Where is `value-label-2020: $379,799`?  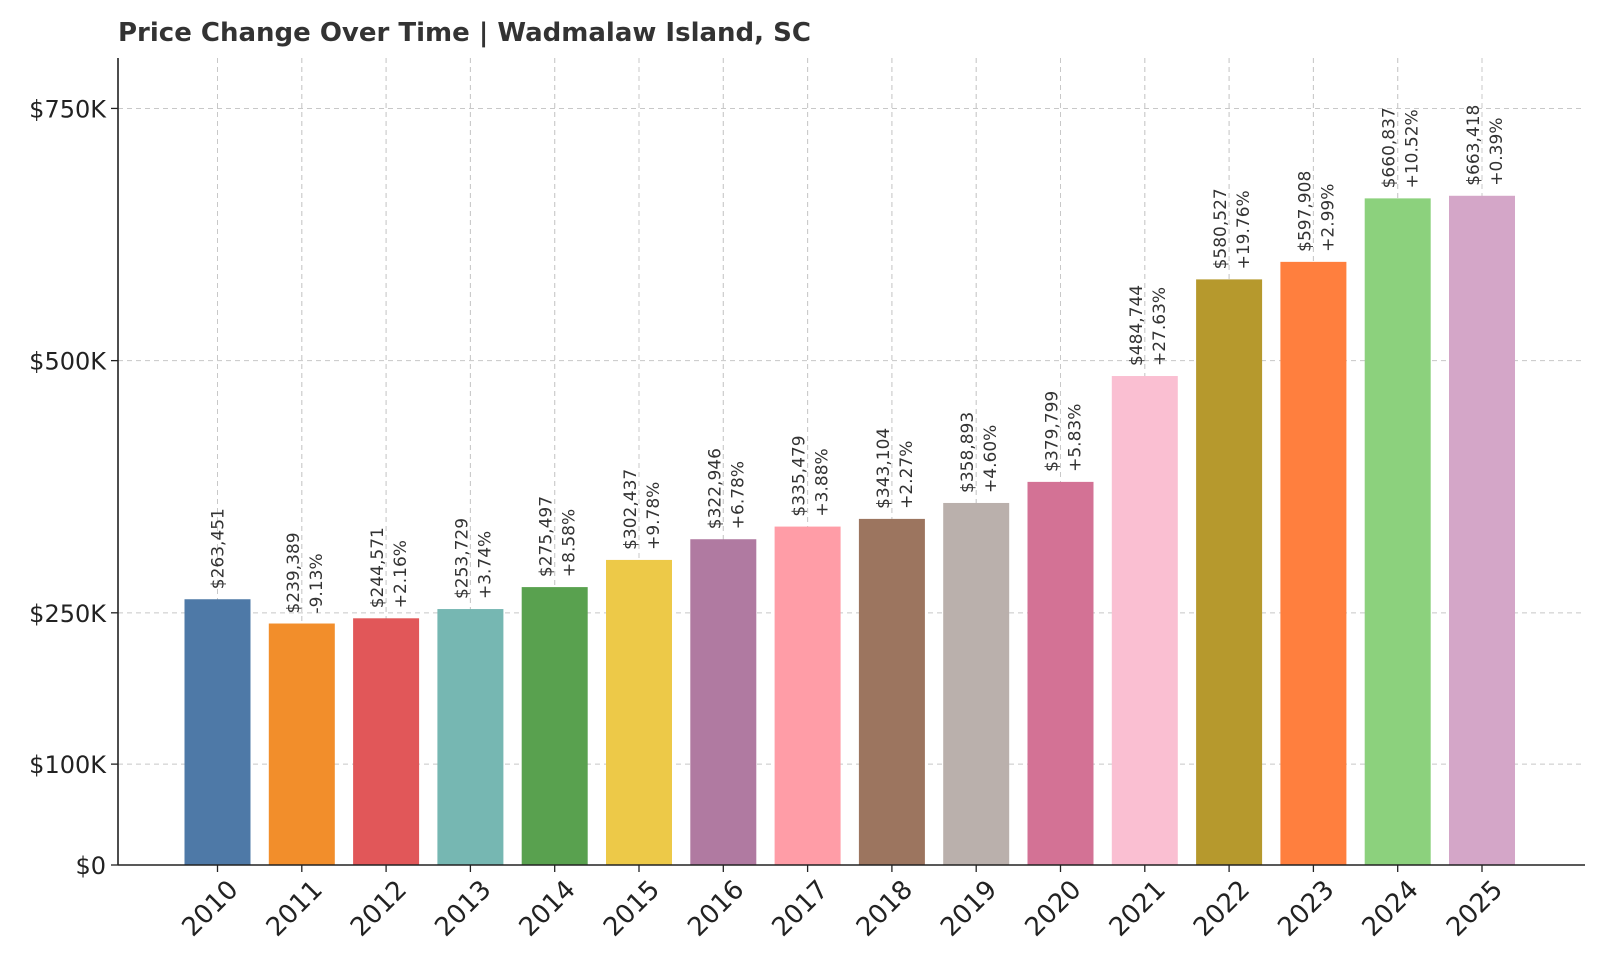
value-label-2020: $379,799 is located at coordinates (1053, 431).